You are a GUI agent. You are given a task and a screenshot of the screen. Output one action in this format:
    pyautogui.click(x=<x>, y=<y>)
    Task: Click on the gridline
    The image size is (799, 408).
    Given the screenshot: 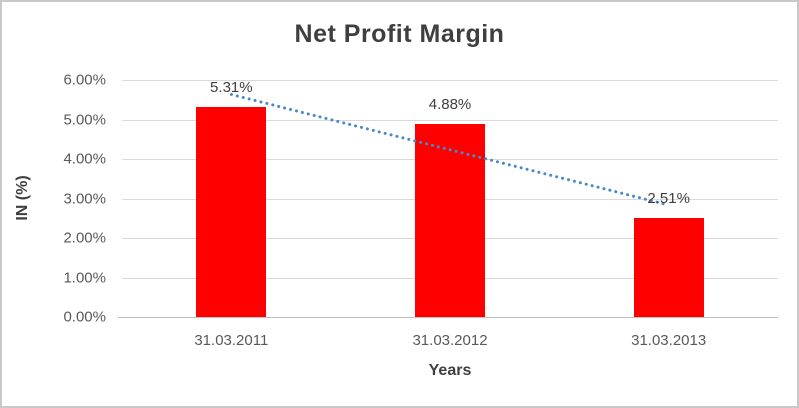 What is the action you would take?
    pyautogui.click(x=450, y=80)
    